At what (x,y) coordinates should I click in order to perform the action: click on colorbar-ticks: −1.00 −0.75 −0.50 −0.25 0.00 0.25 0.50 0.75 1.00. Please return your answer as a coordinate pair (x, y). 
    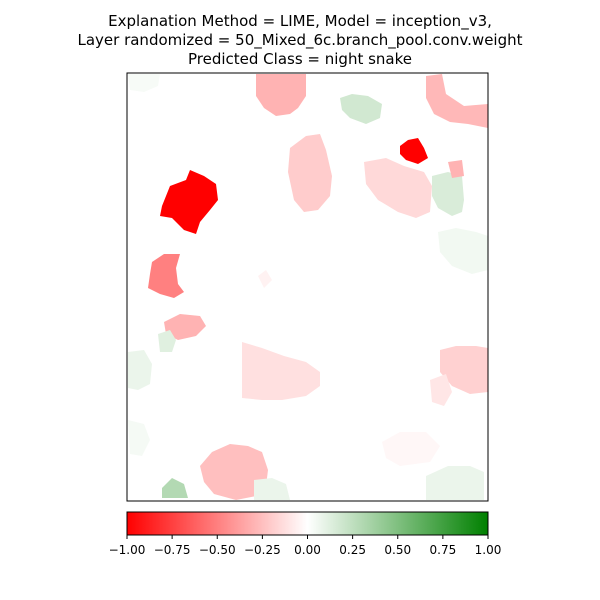
    Looking at the image, I should click on (305, 546).